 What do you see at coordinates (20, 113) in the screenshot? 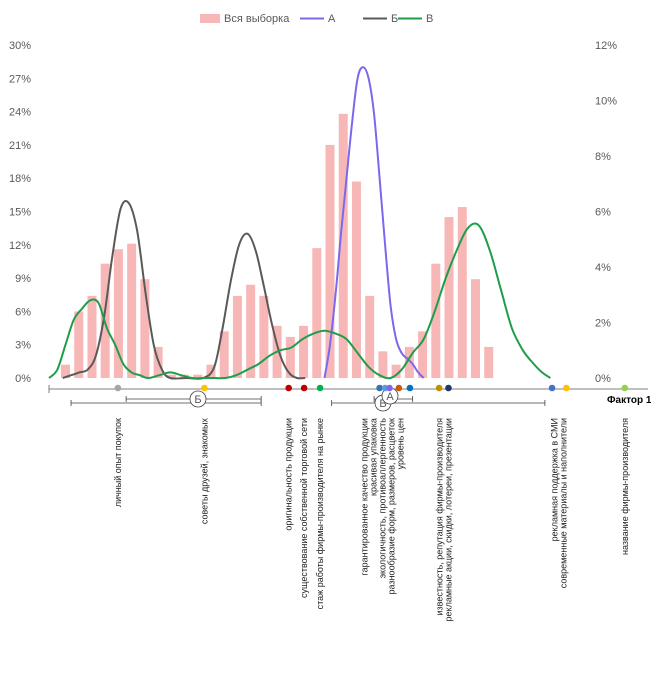
I see `left-tick-label: 24%` at bounding box center [20, 113].